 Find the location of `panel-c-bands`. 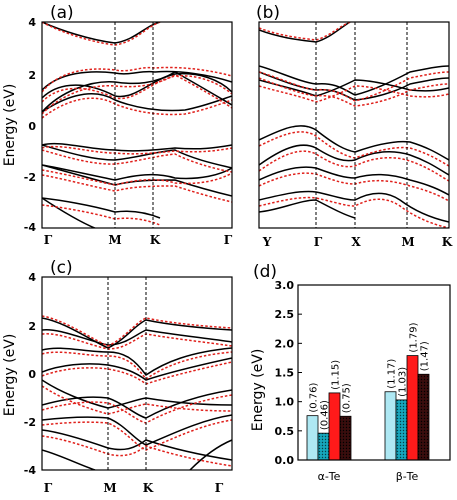

panel-c-bands is located at coordinates (137, 392).